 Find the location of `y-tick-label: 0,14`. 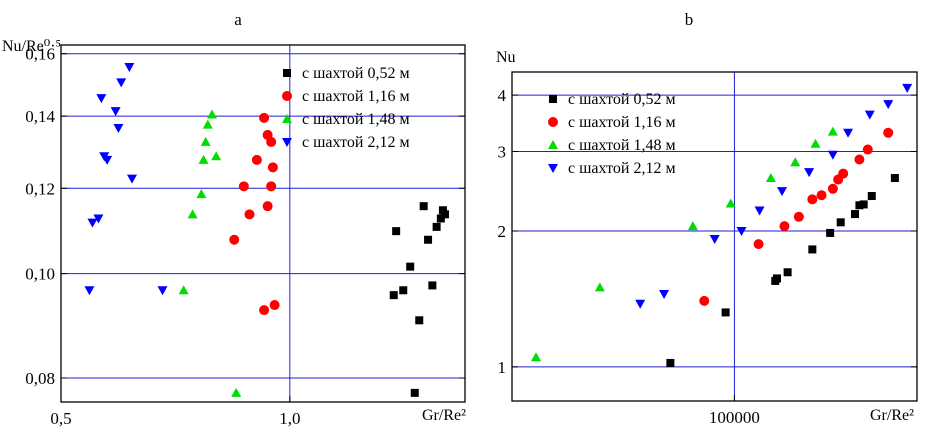

y-tick-label: 0,14 is located at coordinates (40, 116).